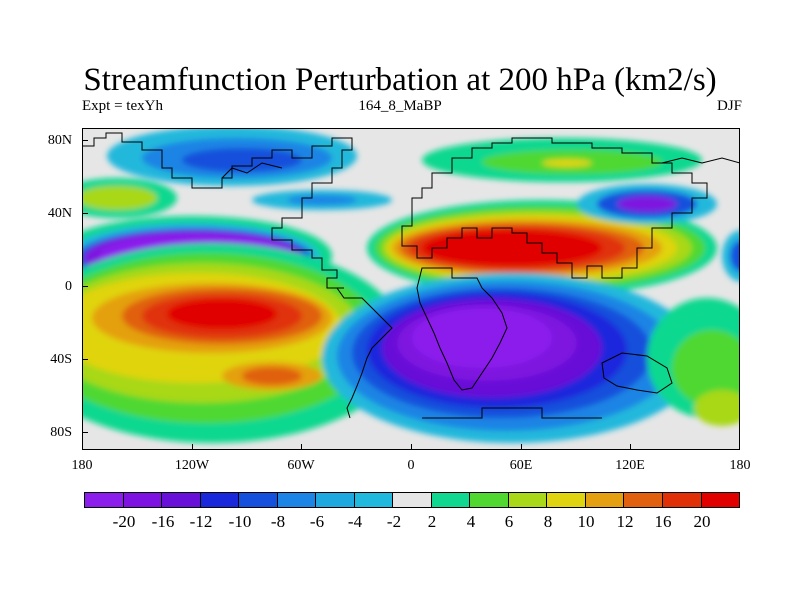 This screenshot has width=800, height=600. What do you see at coordinates (411, 465) in the screenshot?
I see `x-tick-0: 0` at bounding box center [411, 465].